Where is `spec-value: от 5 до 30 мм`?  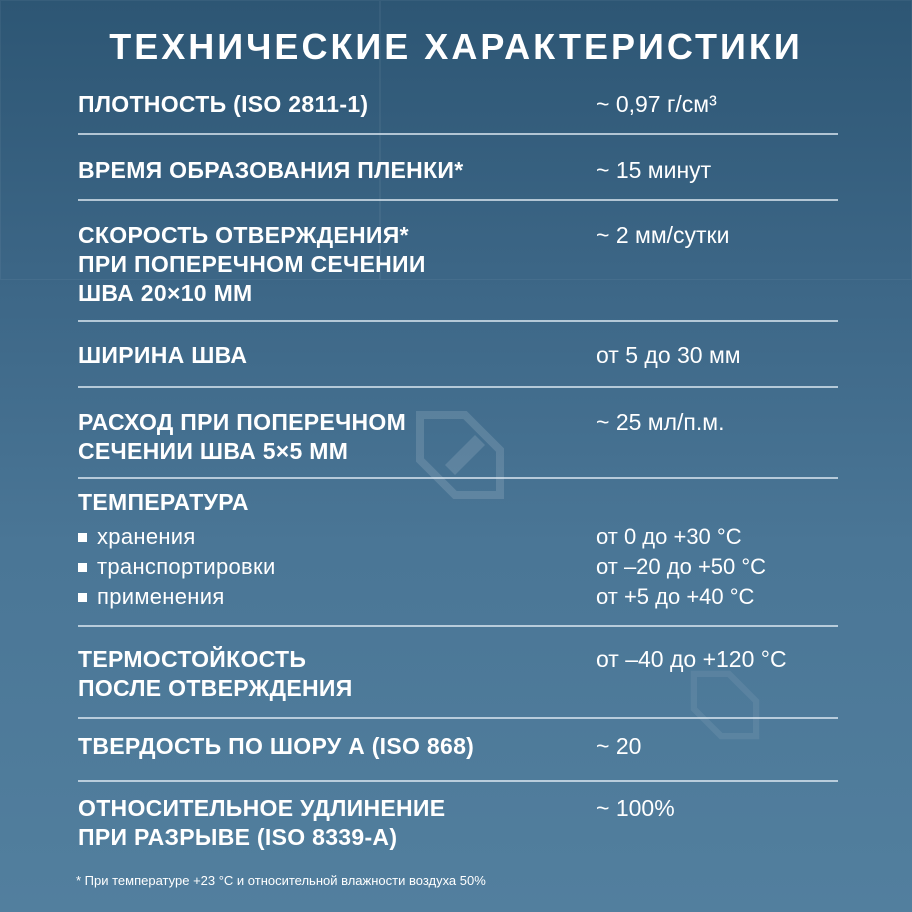
spec-value: от 5 до 30 мм is located at coordinates (668, 355).